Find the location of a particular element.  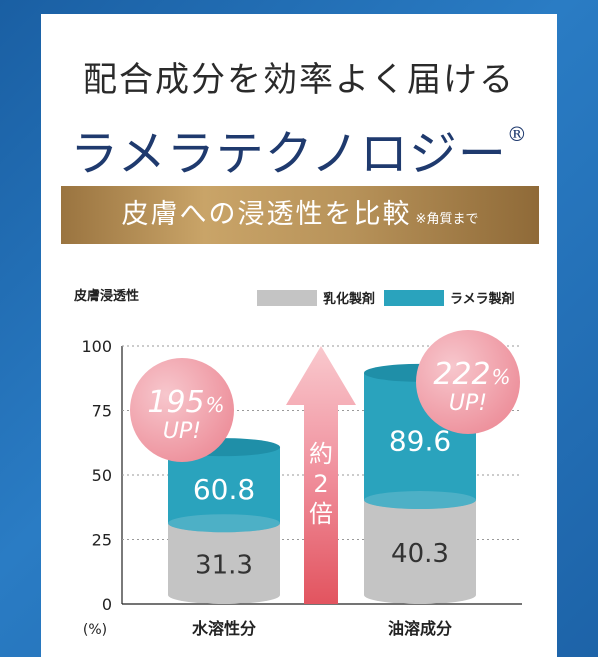

y-tick-label: 50 is located at coordinates (102, 475).